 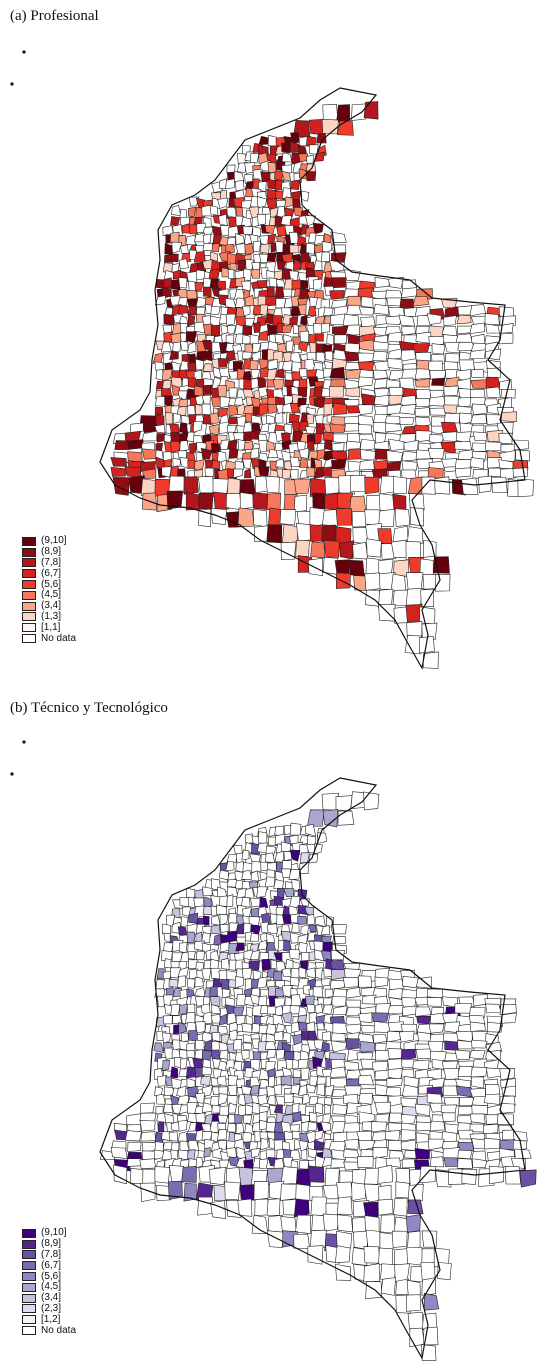 I want to click on island, so click(x=24, y=742).